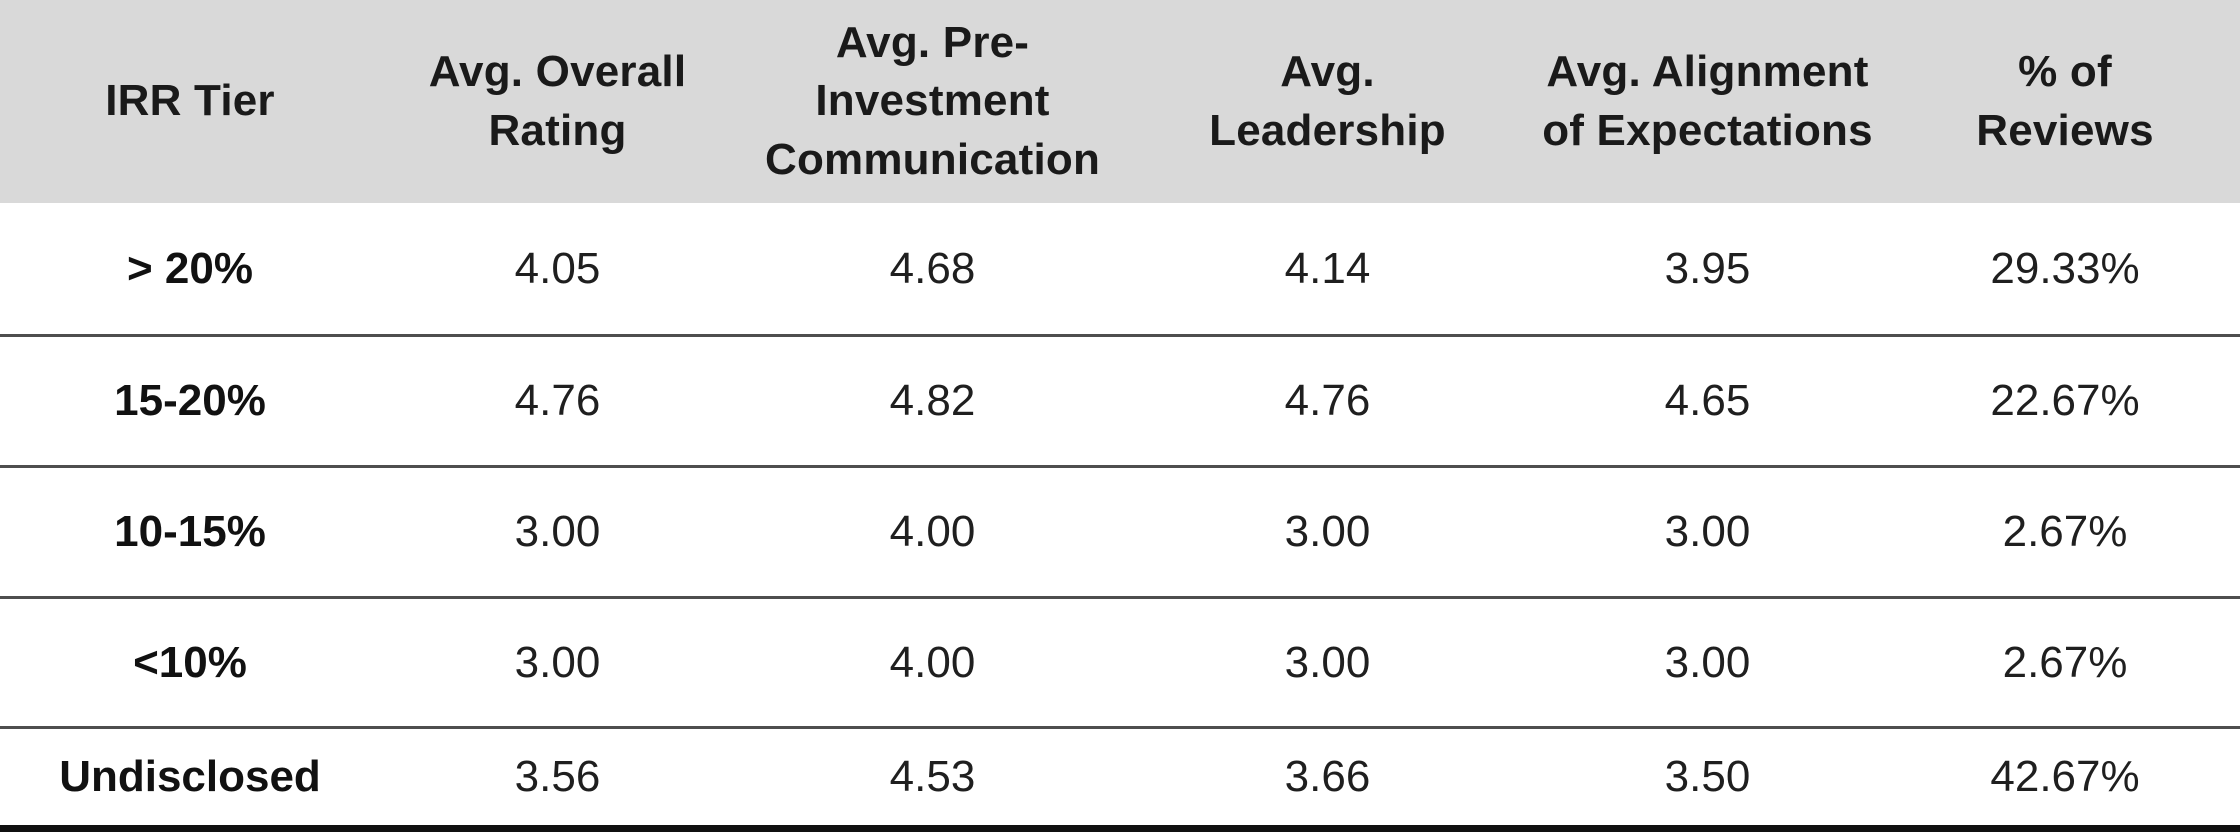  What do you see at coordinates (190, 777) in the screenshot?
I see `row-label: Undisclosed` at bounding box center [190, 777].